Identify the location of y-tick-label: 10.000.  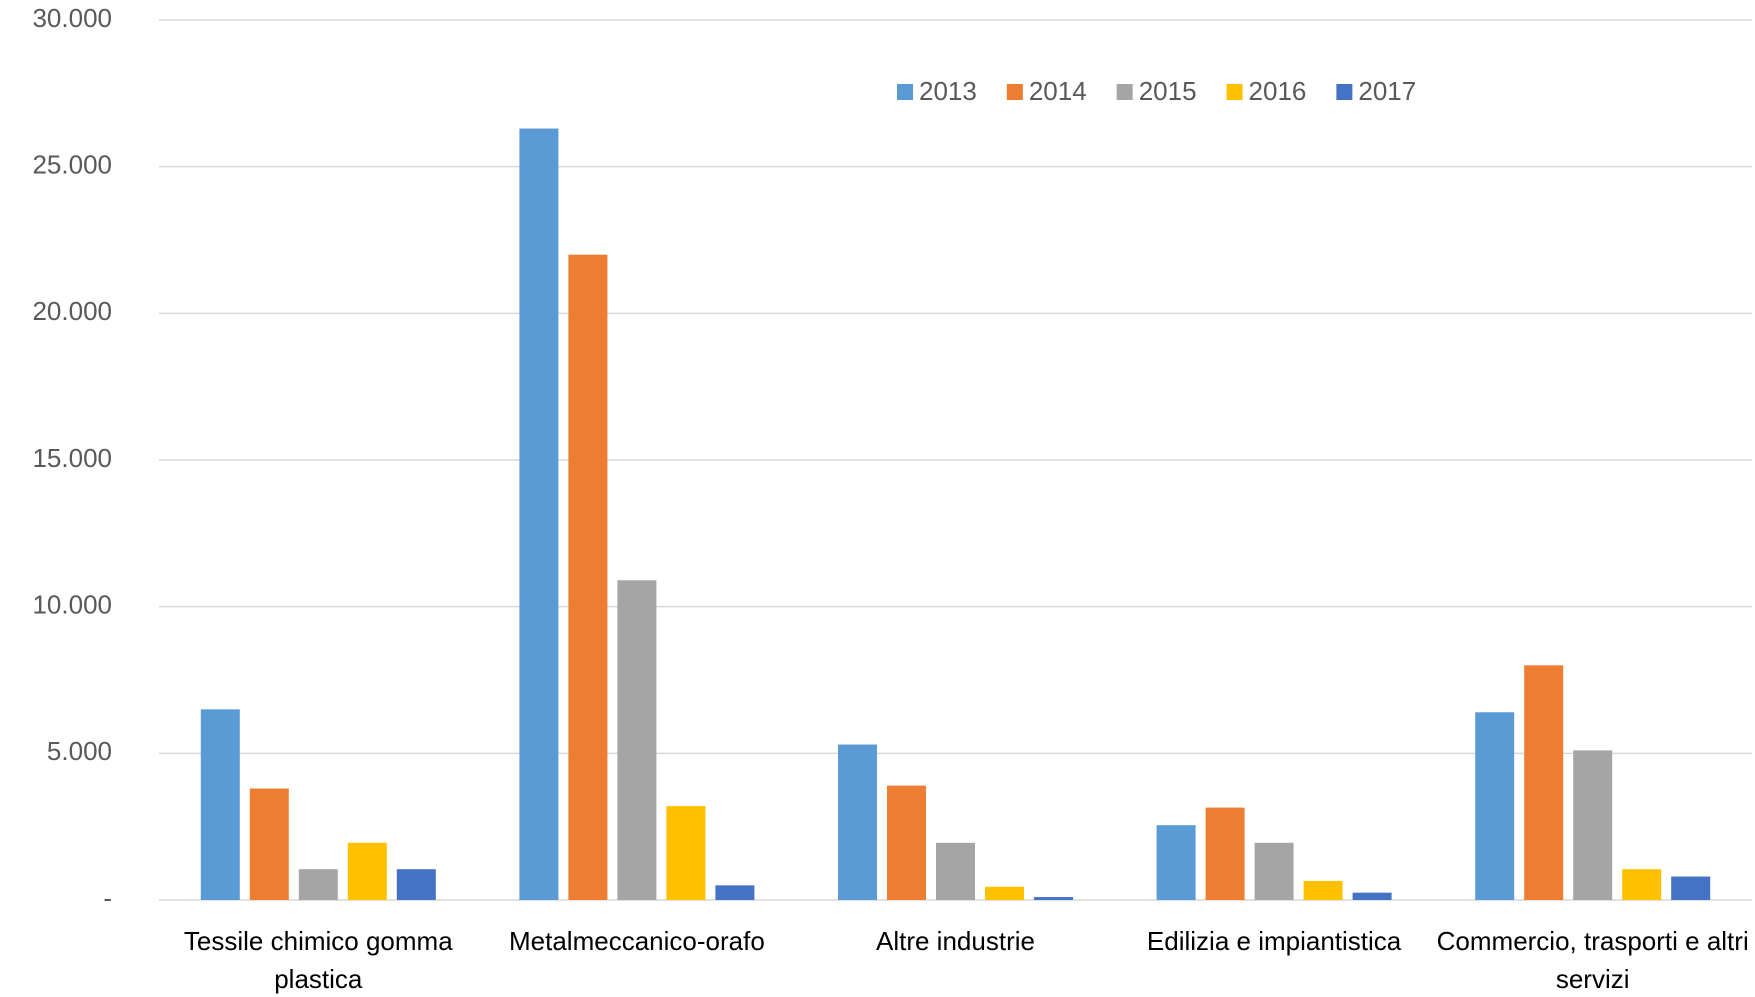
(72, 605).